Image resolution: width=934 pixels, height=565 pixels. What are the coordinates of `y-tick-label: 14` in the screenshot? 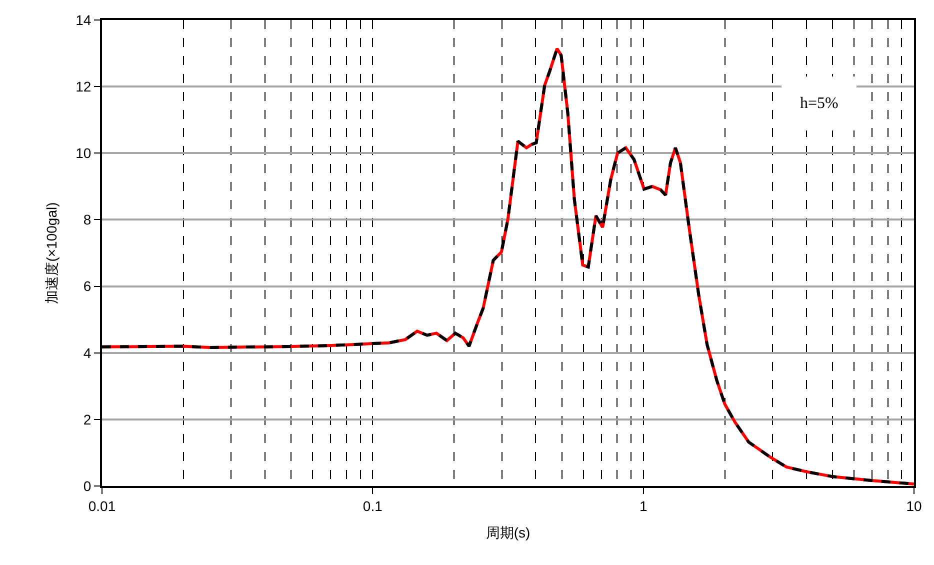 It's located at (84, 20).